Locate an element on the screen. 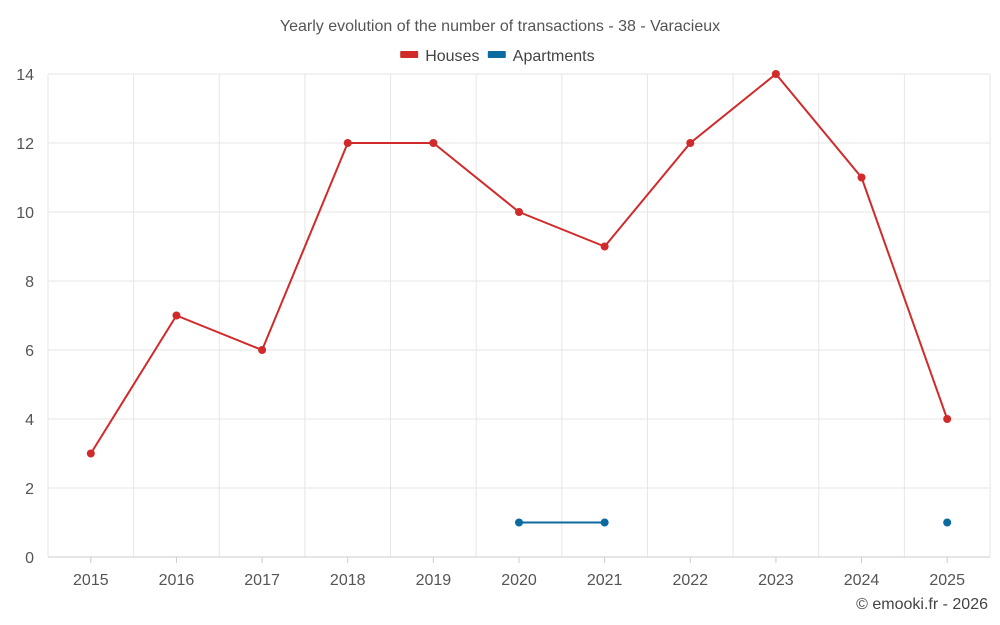  x-tick-label: 2016 is located at coordinates (177, 580).